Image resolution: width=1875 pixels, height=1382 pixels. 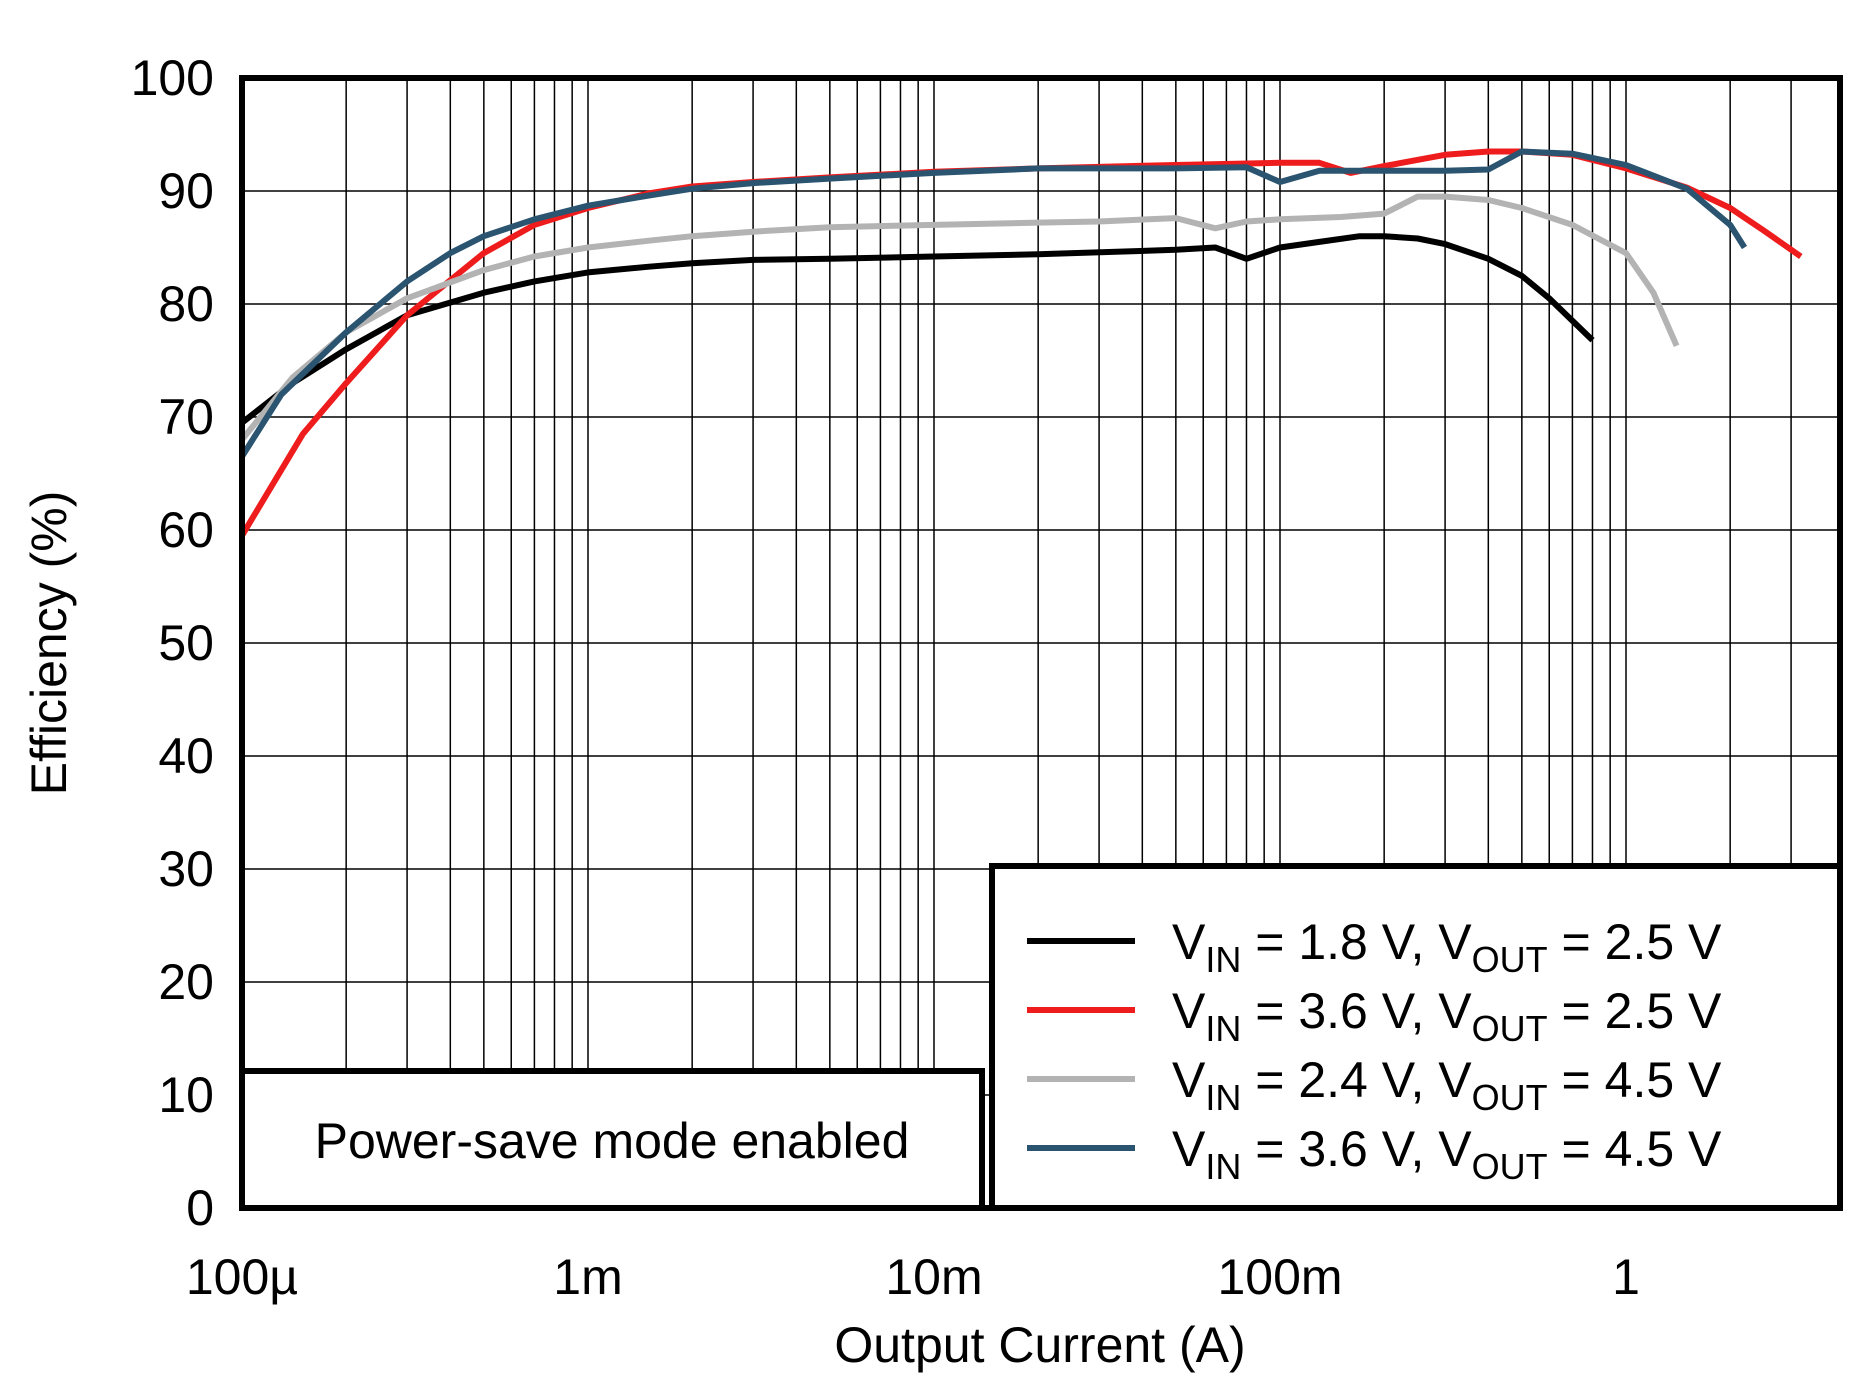 What do you see at coordinates (186, 304) in the screenshot?
I see `y-tick-label: 80` at bounding box center [186, 304].